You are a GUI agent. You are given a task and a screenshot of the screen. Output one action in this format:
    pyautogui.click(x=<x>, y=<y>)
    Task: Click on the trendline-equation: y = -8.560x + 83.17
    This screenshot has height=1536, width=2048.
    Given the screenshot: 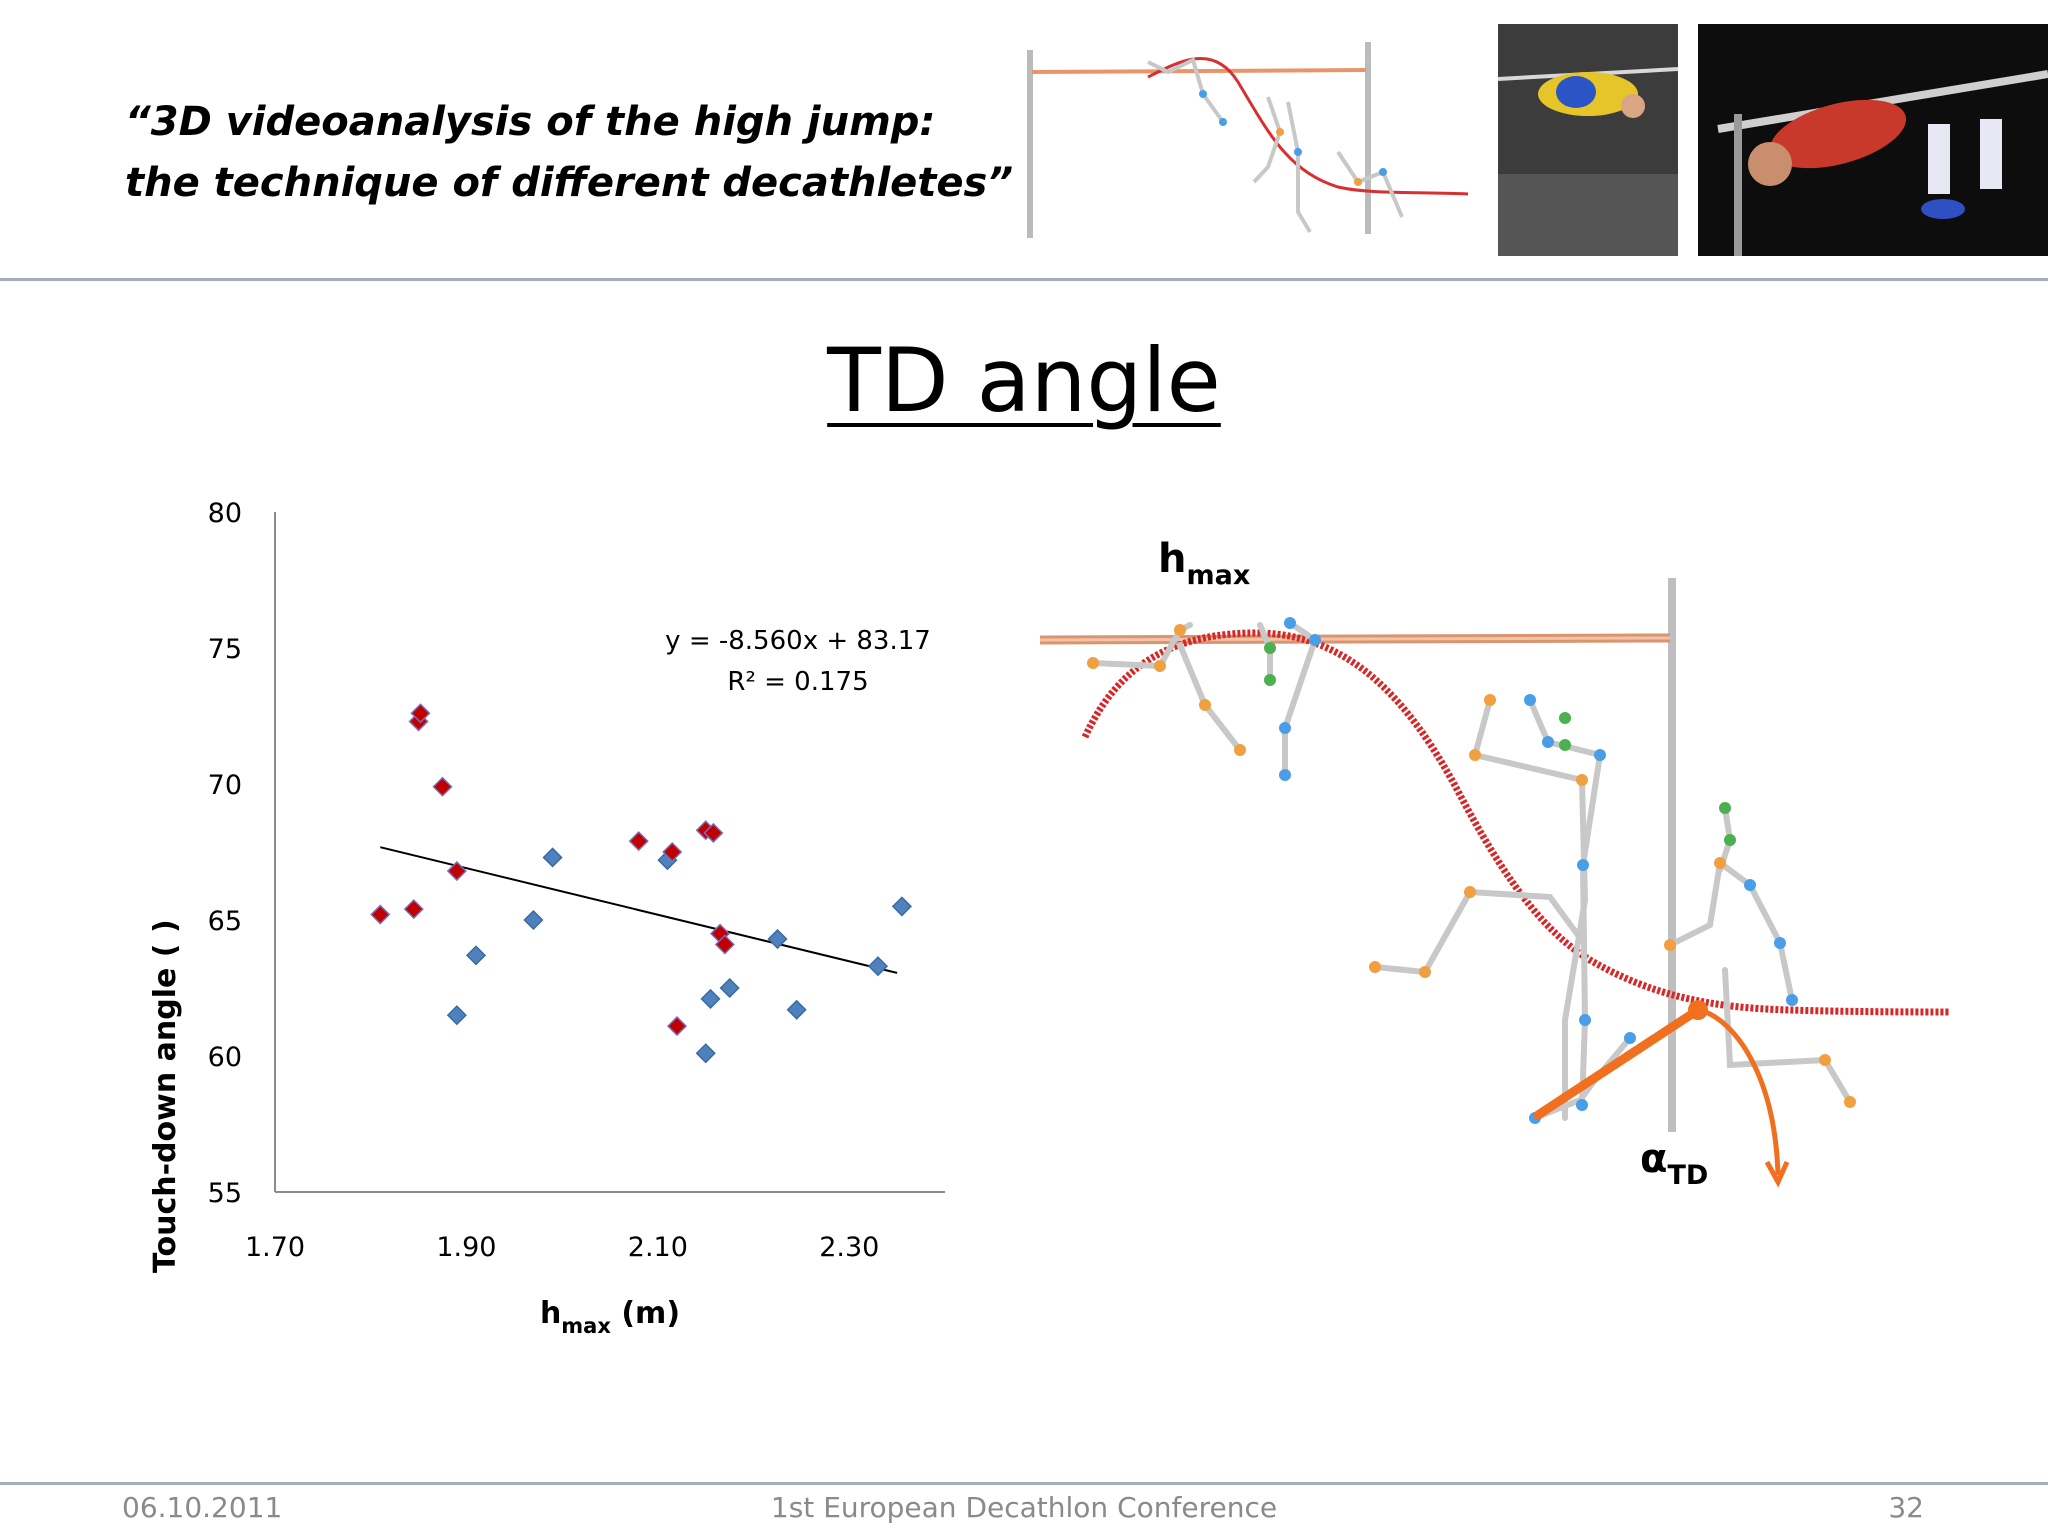 What is the action you would take?
    pyautogui.click(x=798, y=641)
    